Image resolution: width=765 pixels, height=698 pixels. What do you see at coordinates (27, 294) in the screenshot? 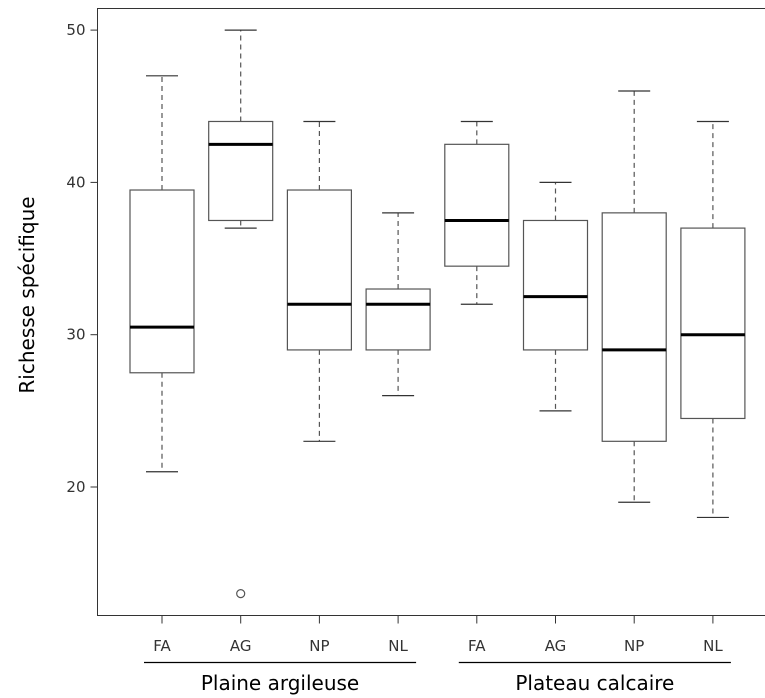
I see `y-axis-title: Richesse spécifique` at bounding box center [27, 294].